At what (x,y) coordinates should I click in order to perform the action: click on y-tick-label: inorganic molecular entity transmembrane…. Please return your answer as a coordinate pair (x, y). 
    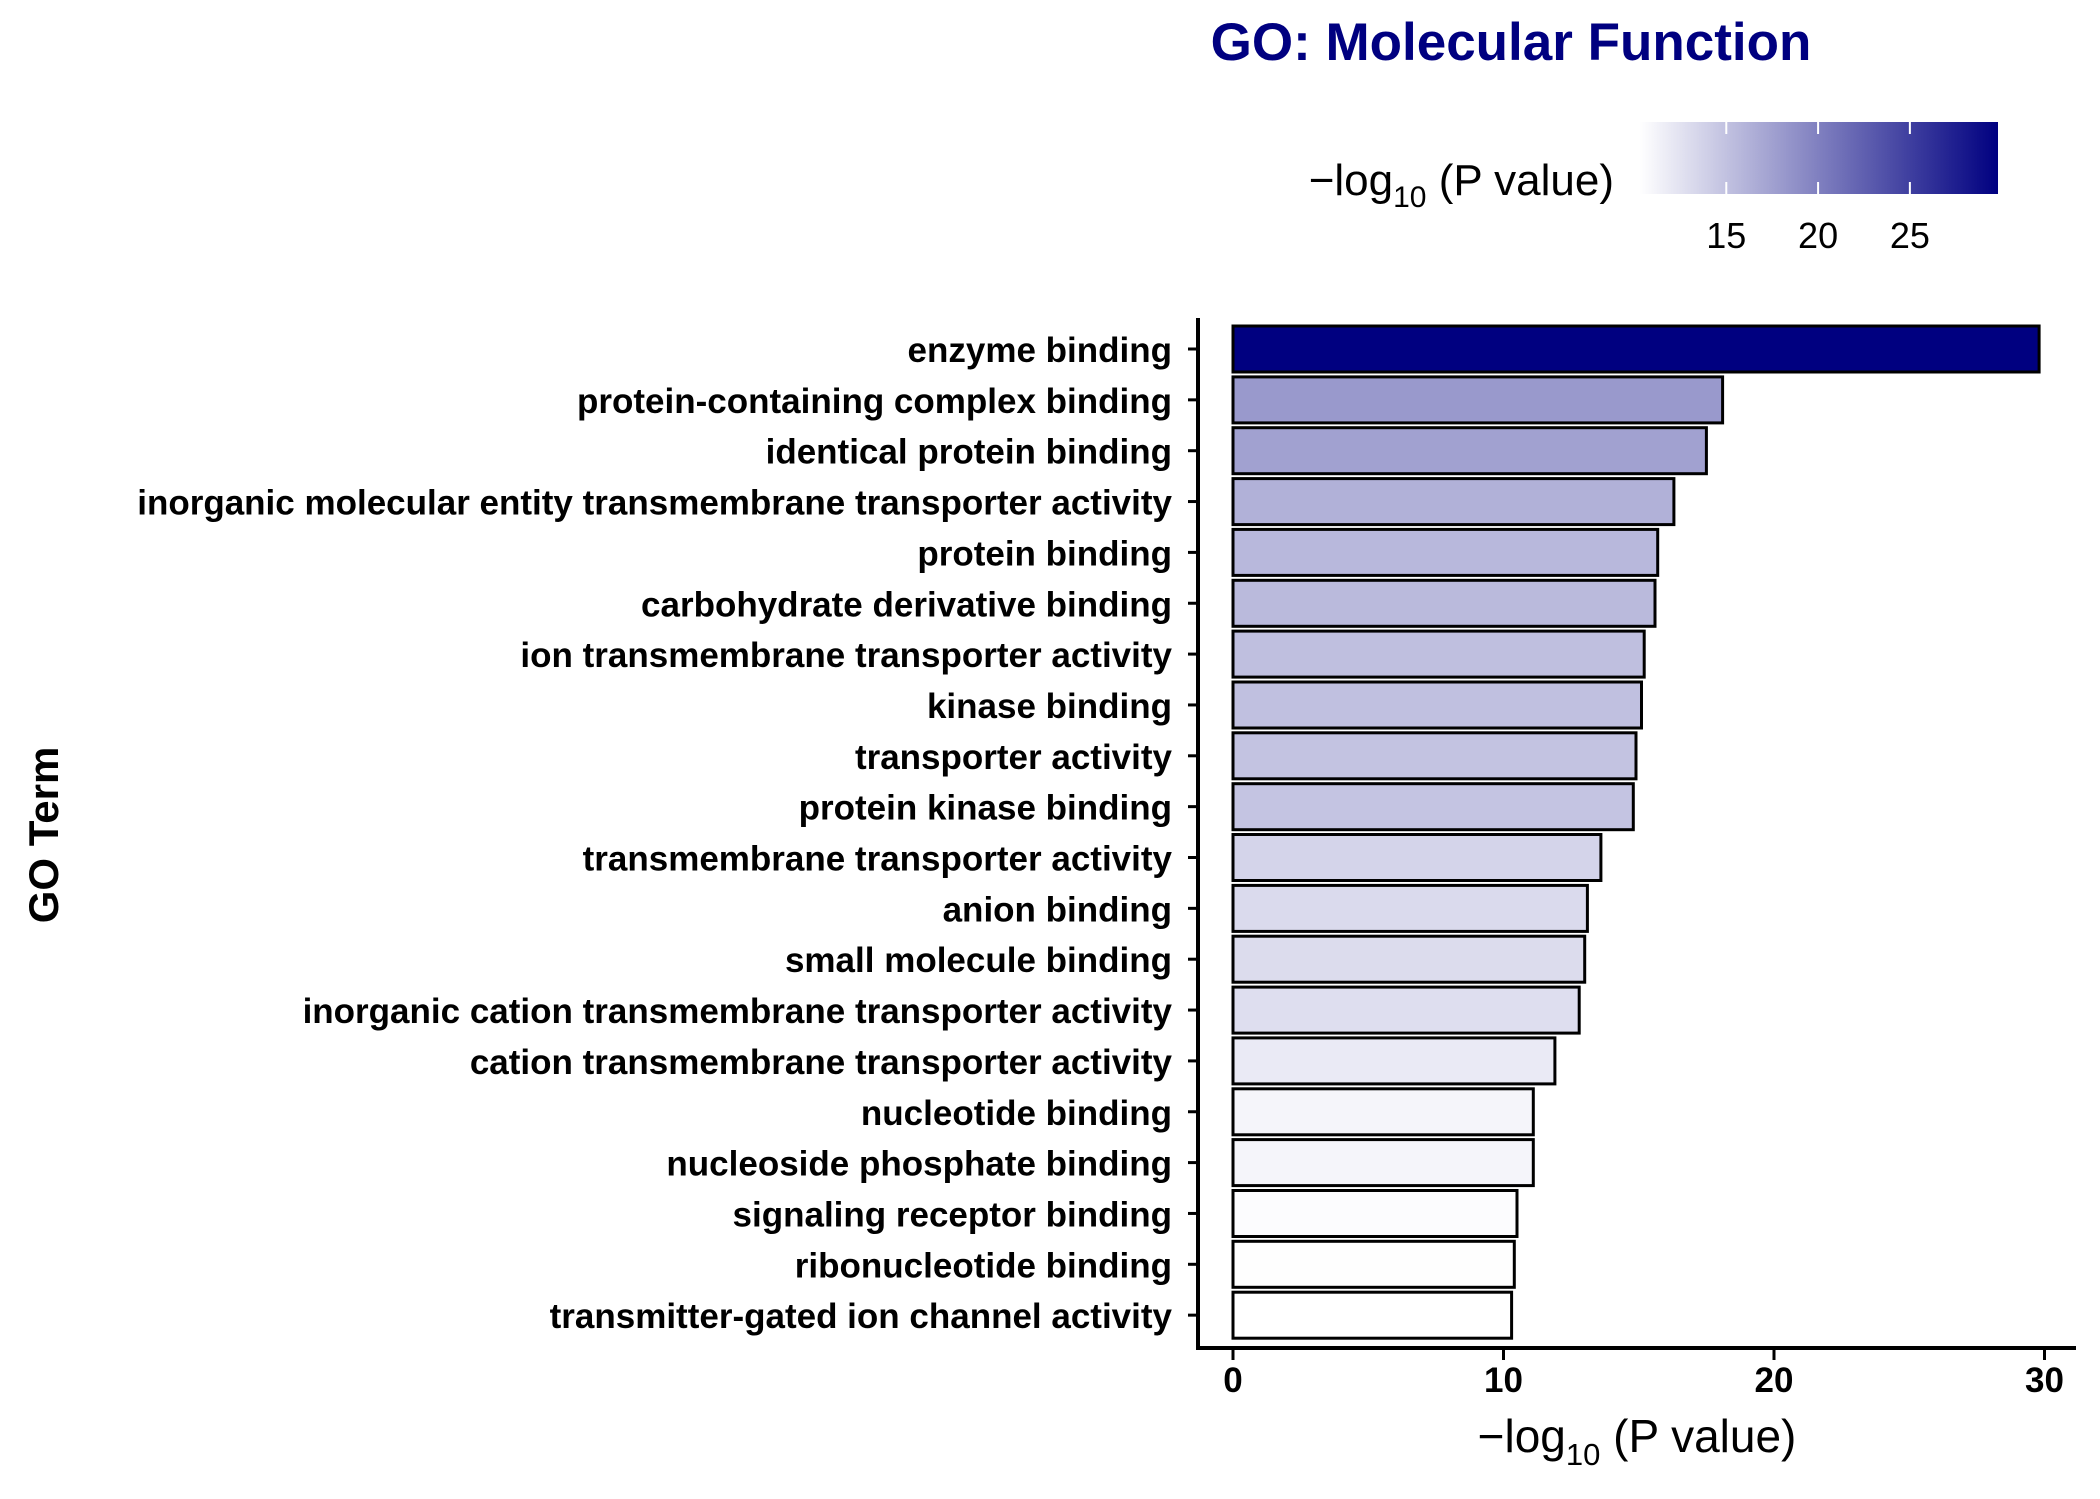
    Looking at the image, I should click on (654, 503).